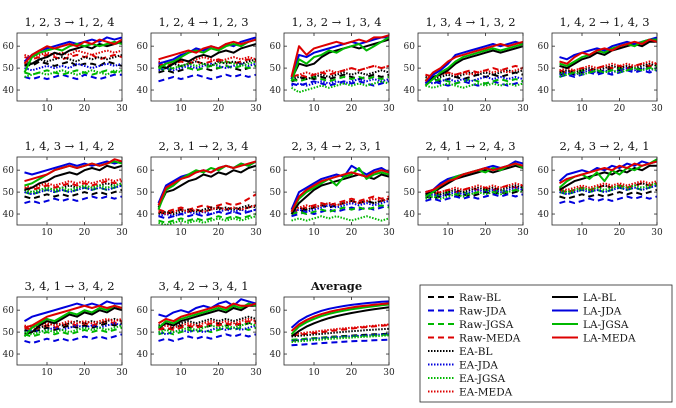  What do you see at coordinates (490, 339) in the screenshot?
I see `legend-label: Raw-MEDA` at bounding box center [490, 339].